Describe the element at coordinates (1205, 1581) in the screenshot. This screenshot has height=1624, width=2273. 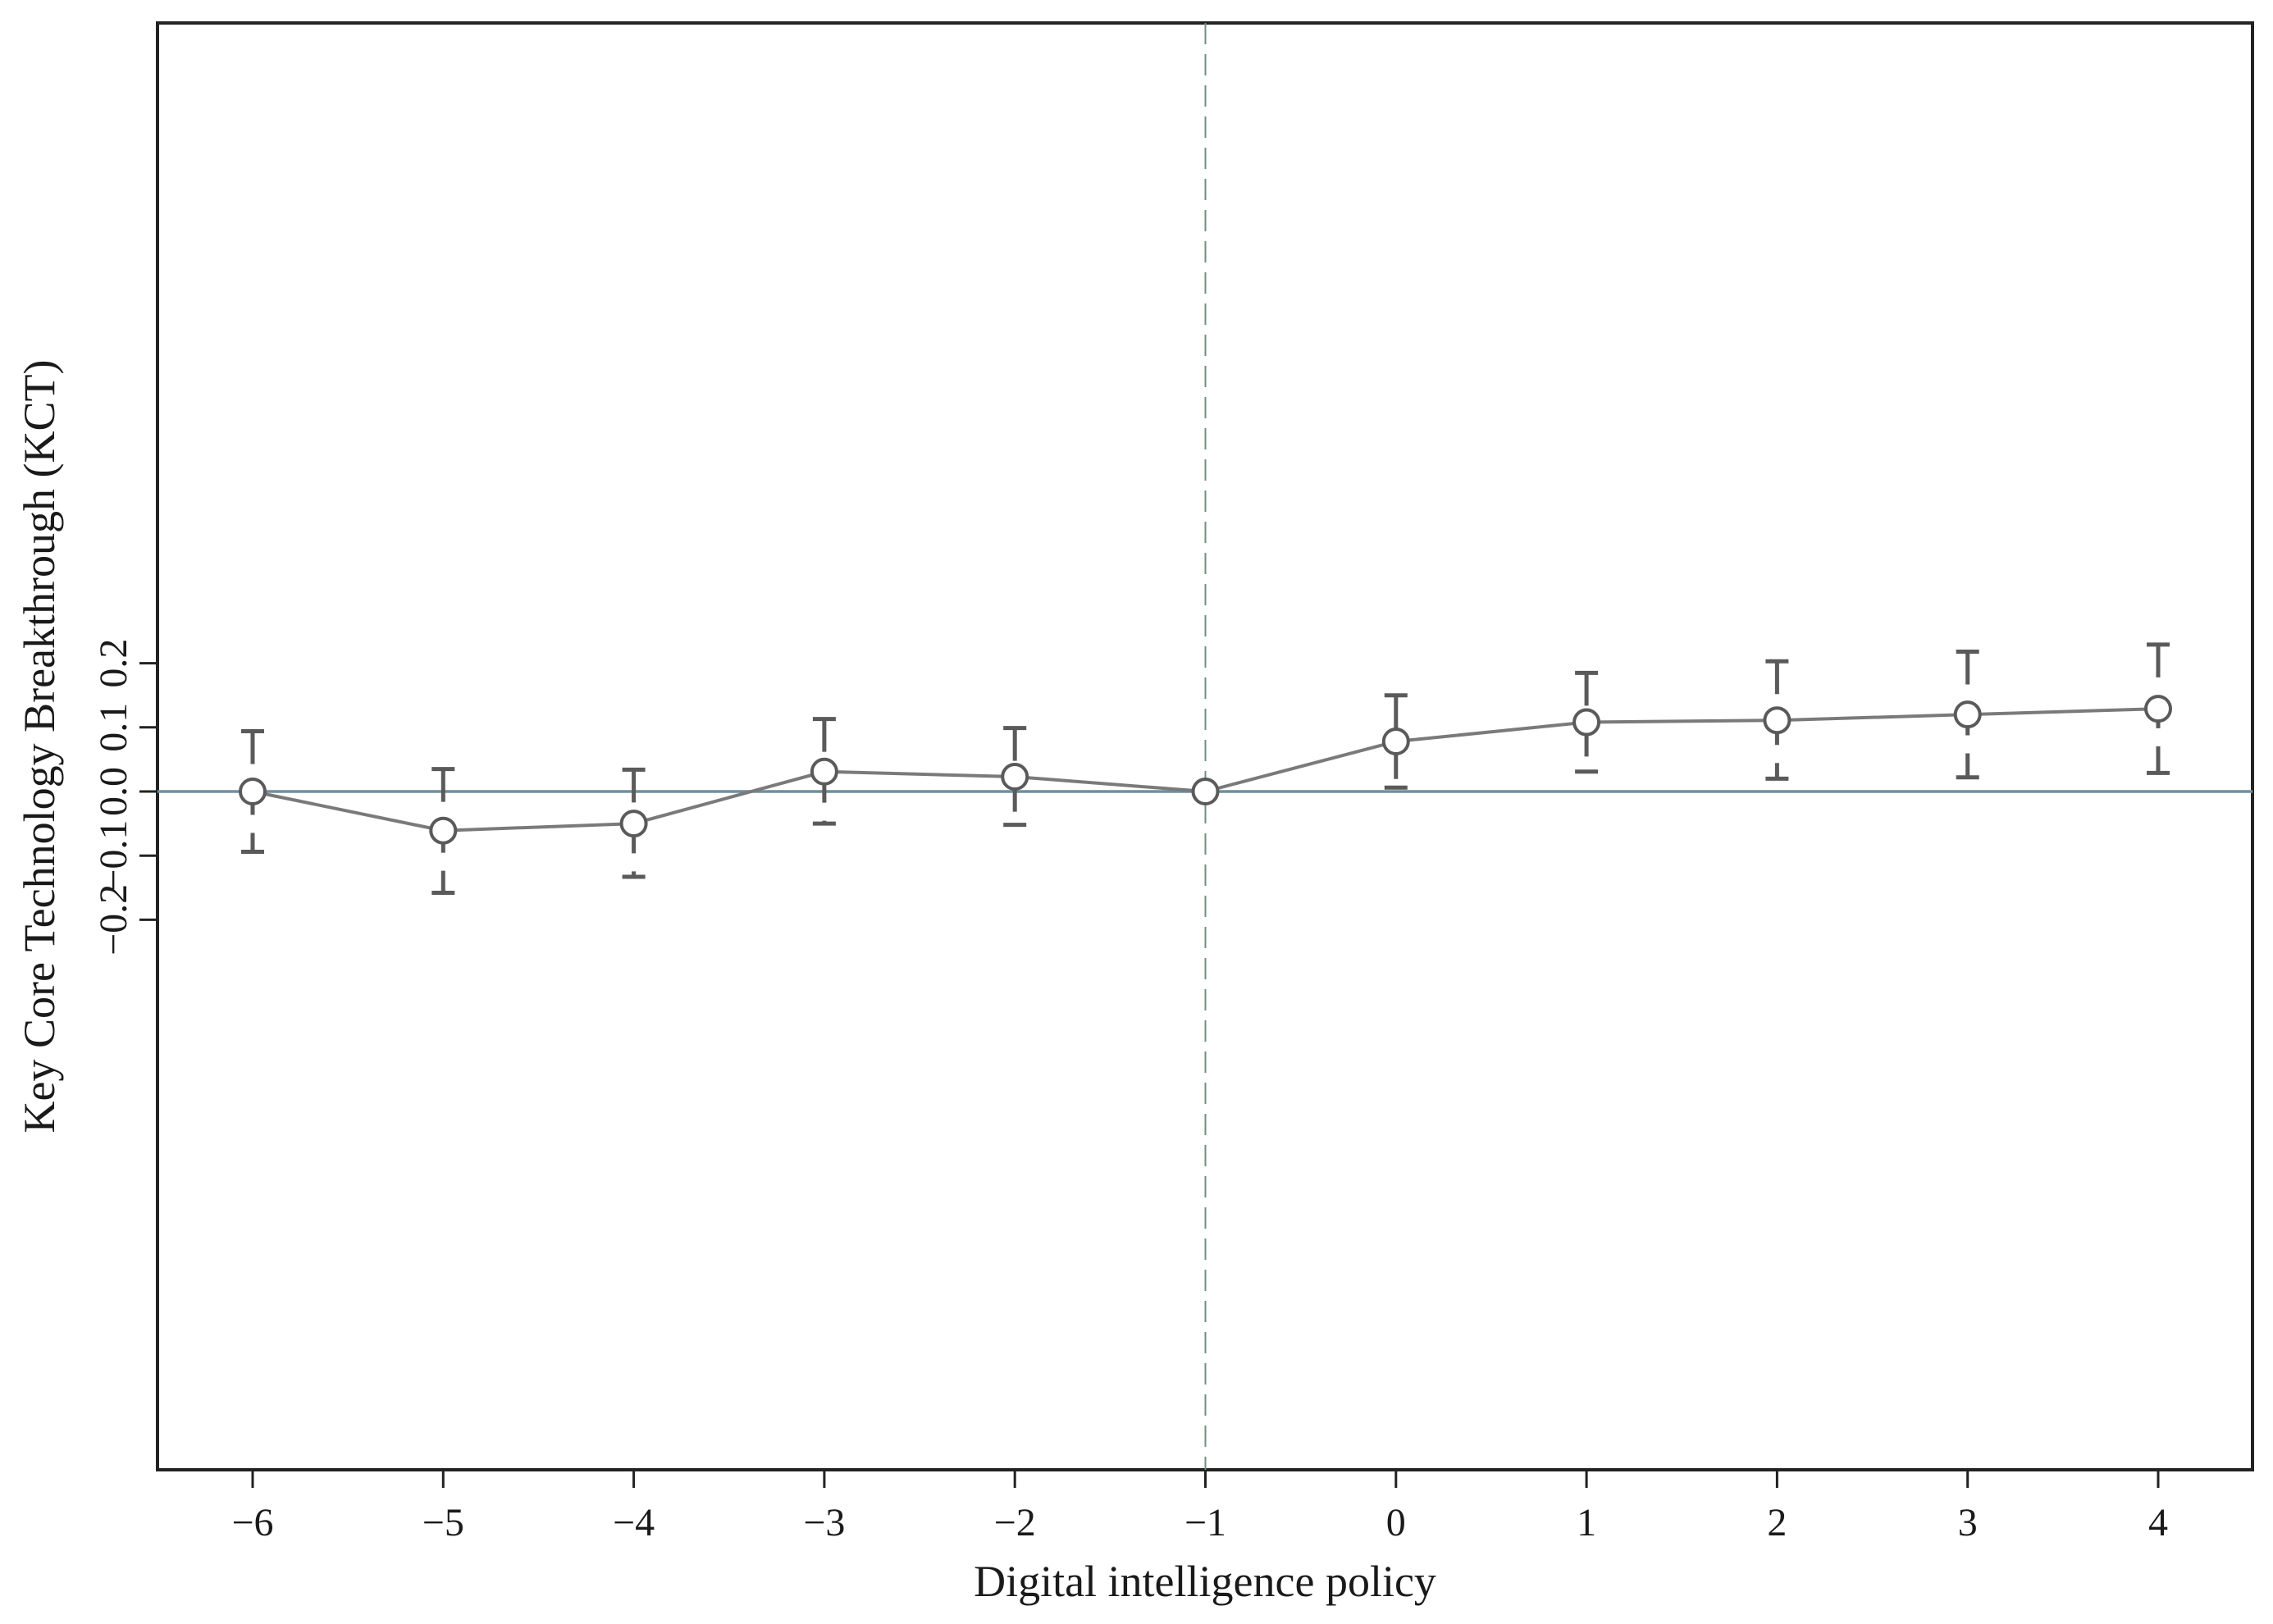
I see `x-axis-label: Digital intelligence policy` at that location.